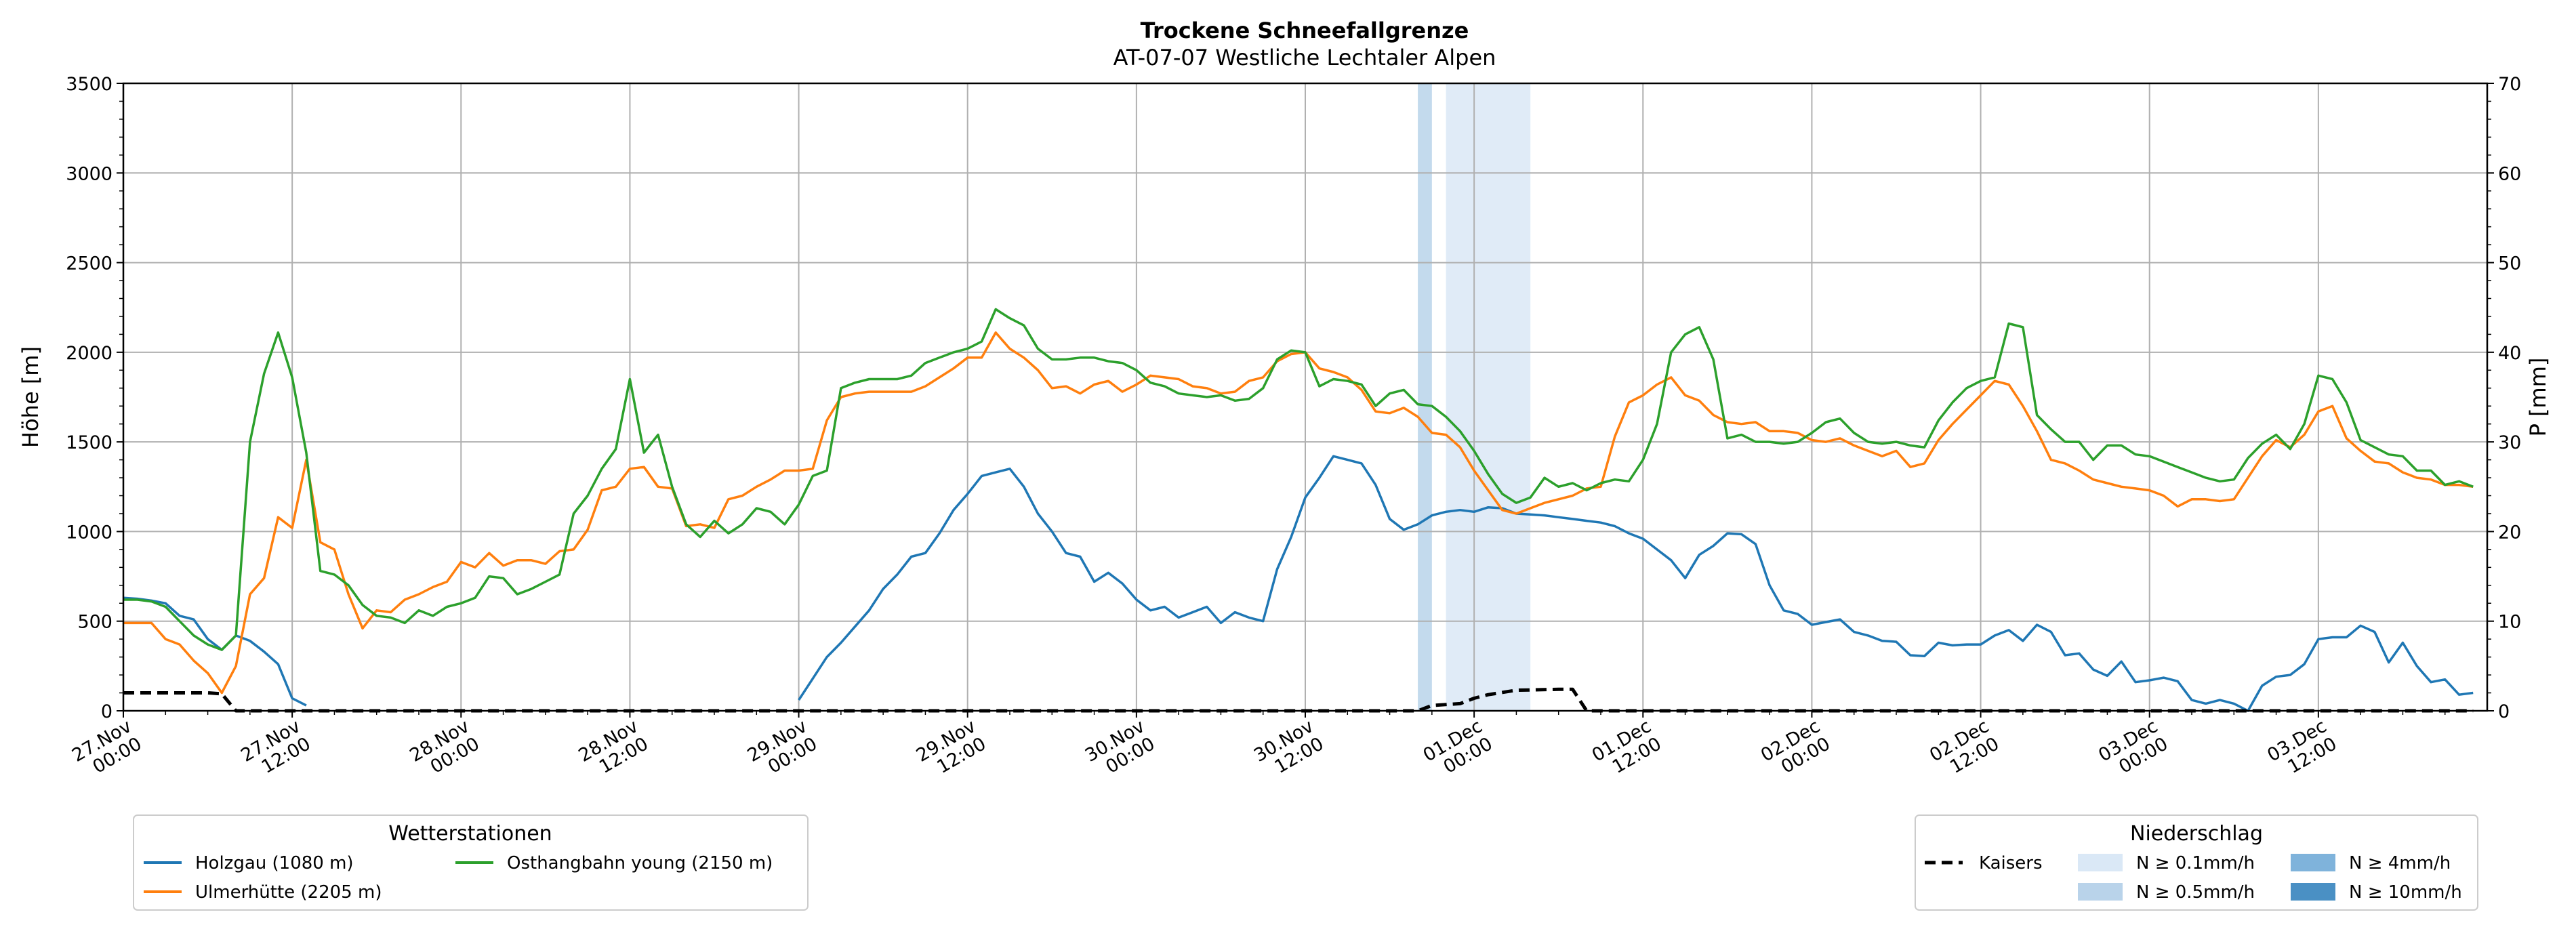 This screenshot has height=929, width=2576. I want to click on y-tick-label-4: 2000, so click(90, 353).